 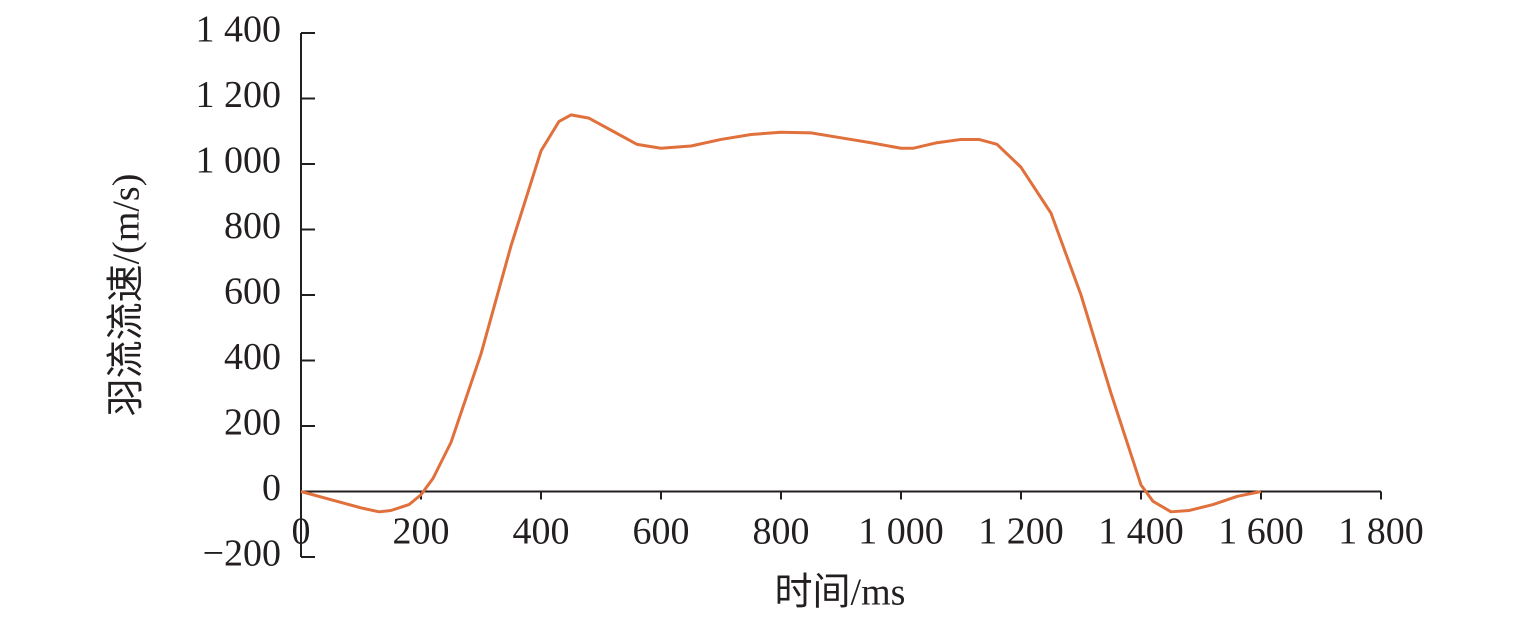 What do you see at coordinates (239, 161) in the screenshot?
I see `y-tick-label: 1 000` at bounding box center [239, 161].